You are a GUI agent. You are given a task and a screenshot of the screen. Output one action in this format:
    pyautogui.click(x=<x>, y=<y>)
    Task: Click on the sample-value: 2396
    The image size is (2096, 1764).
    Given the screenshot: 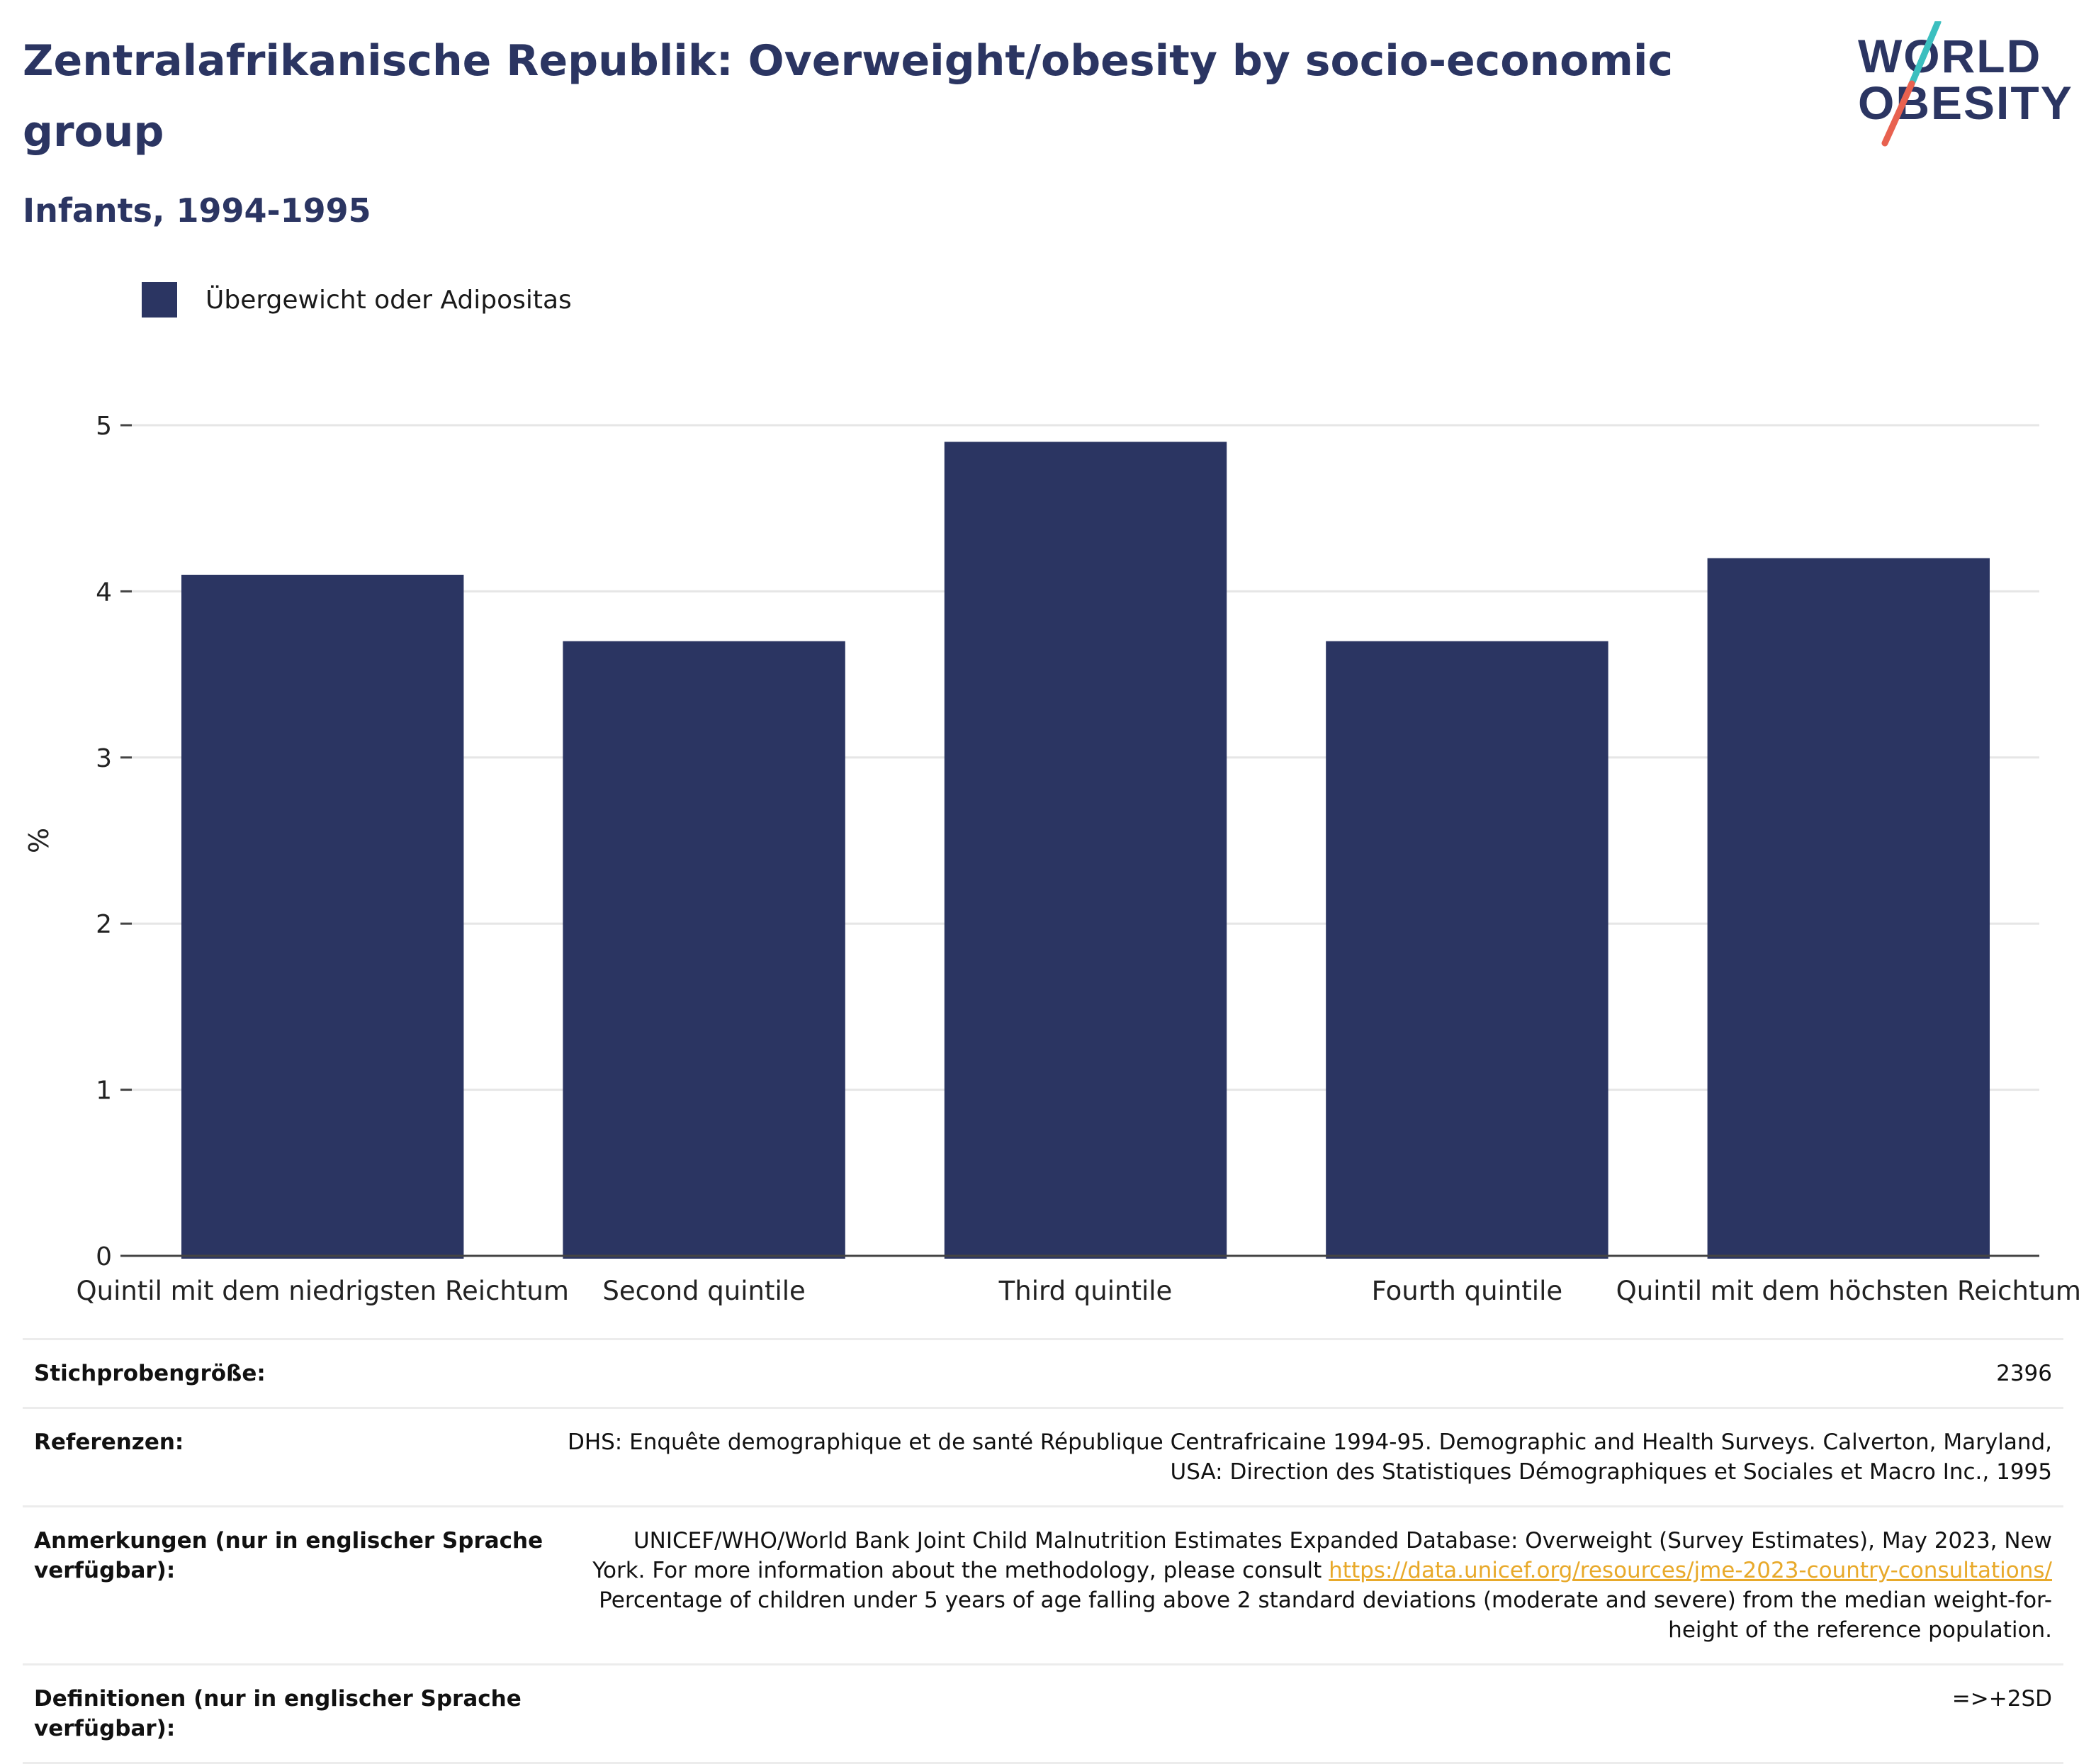 What is the action you would take?
    pyautogui.click(x=2024, y=1373)
    